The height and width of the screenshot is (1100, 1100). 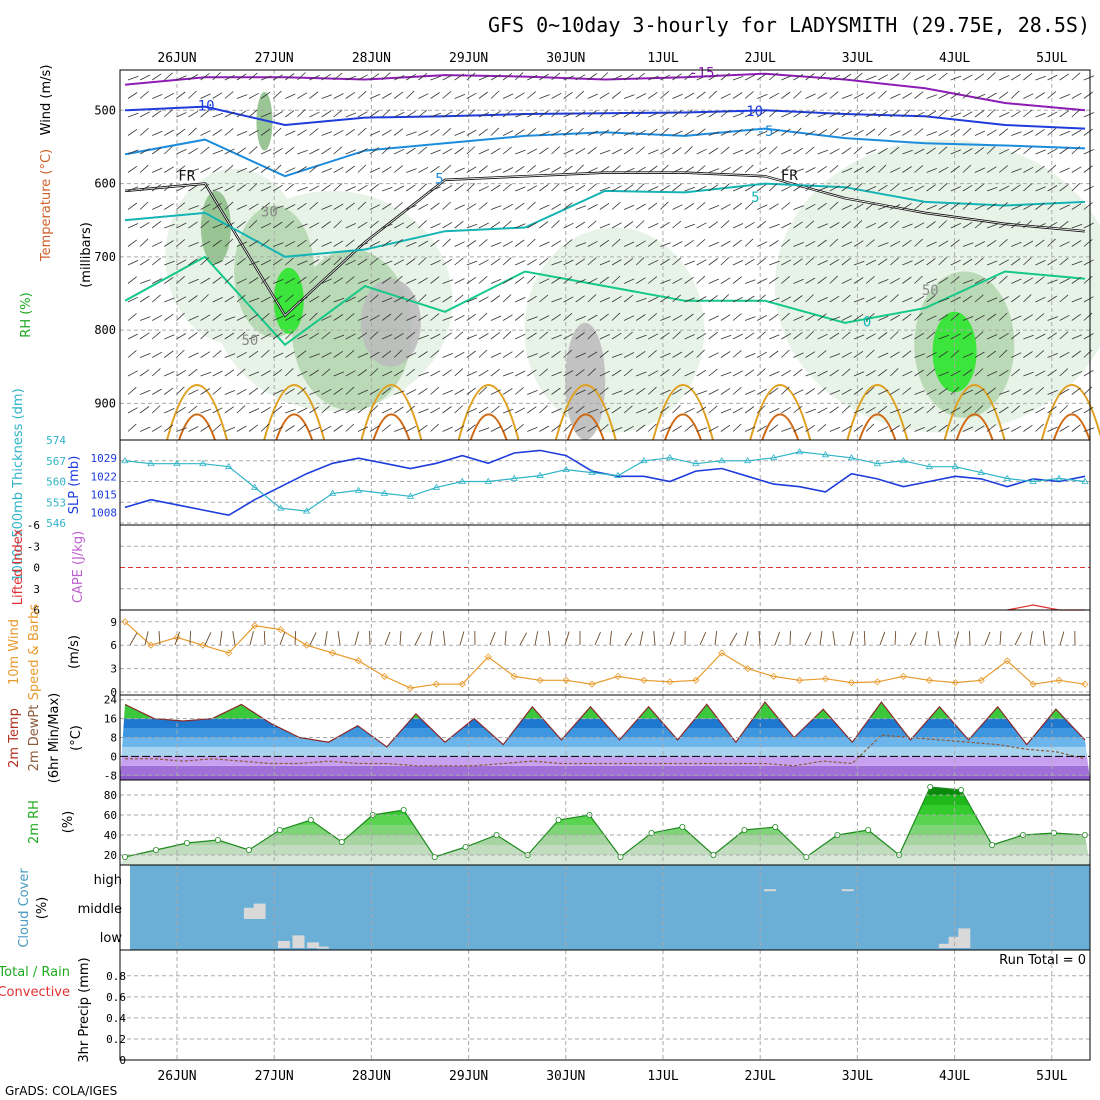 What do you see at coordinates (605, 777) in the screenshot?
I see `temp-band` at bounding box center [605, 777].